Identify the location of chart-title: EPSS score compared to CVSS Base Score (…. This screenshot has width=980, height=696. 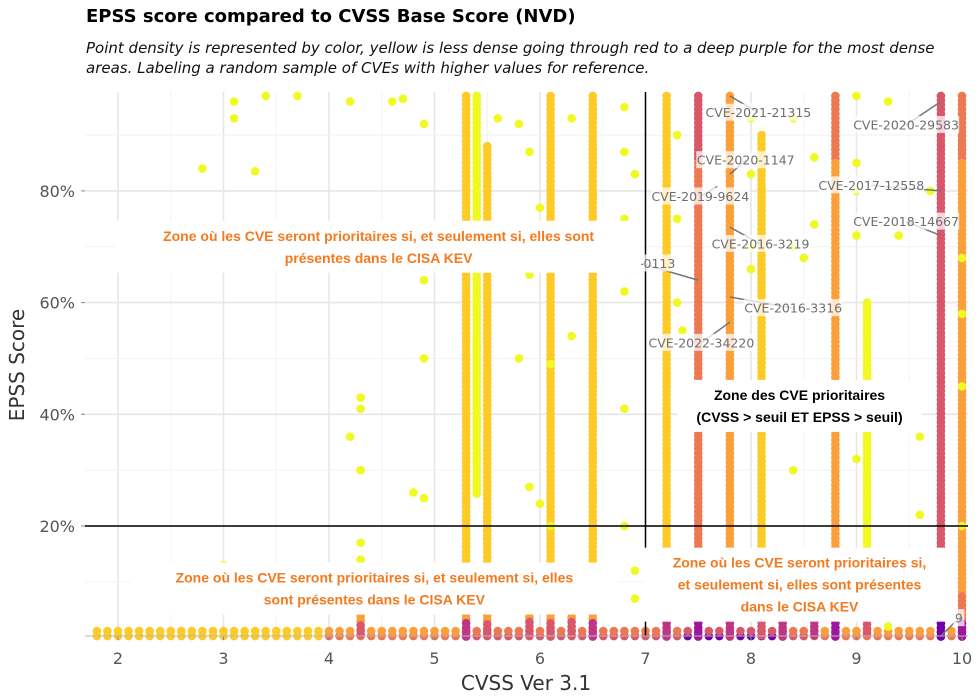
(331, 16).